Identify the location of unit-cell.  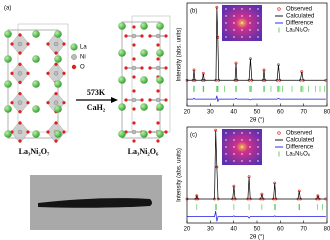
(151, 74).